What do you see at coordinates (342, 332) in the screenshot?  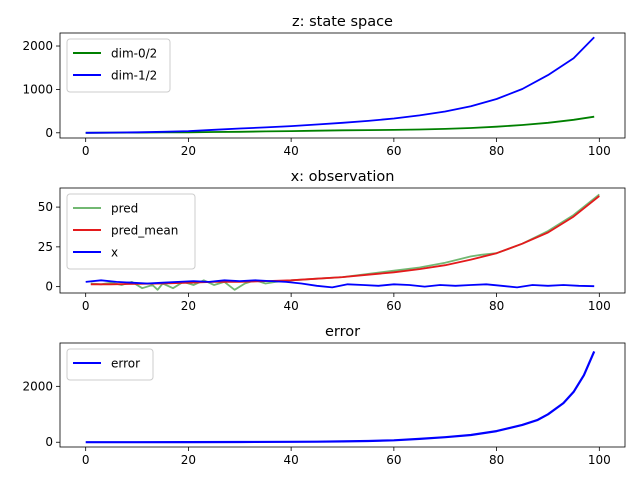 I see `subplot-title: error` at bounding box center [342, 332].